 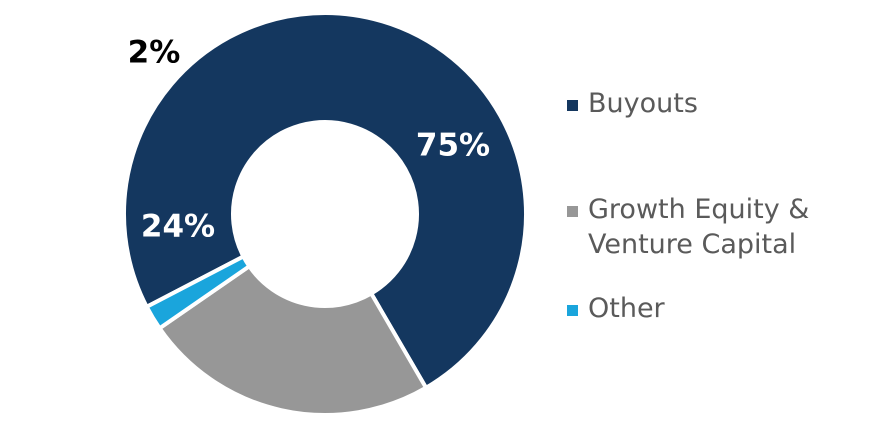 I want to click on legend-item-buyouts: Buyouts, so click(x=697, y=103).